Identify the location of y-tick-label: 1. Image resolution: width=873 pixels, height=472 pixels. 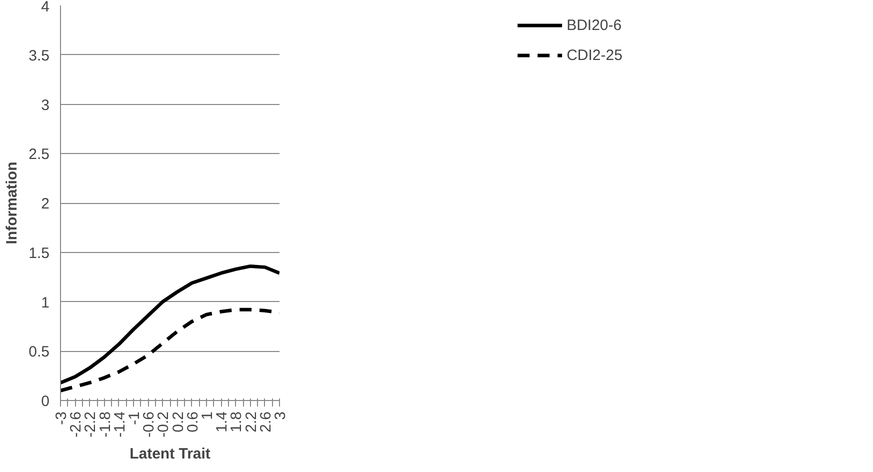
(45, 303).